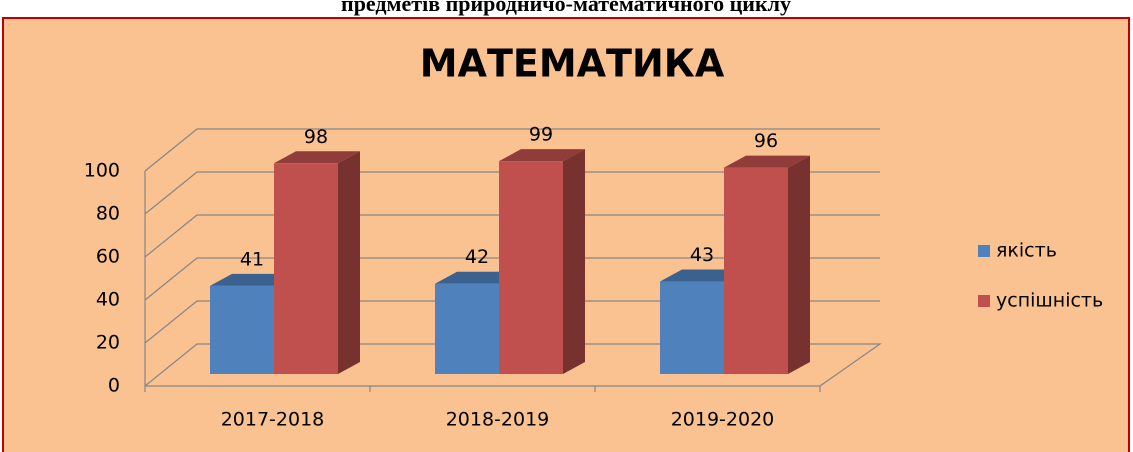  Describe the element at coordinates (114, 386) in the screenshot. I see `y-tick-label: 0` at that location.